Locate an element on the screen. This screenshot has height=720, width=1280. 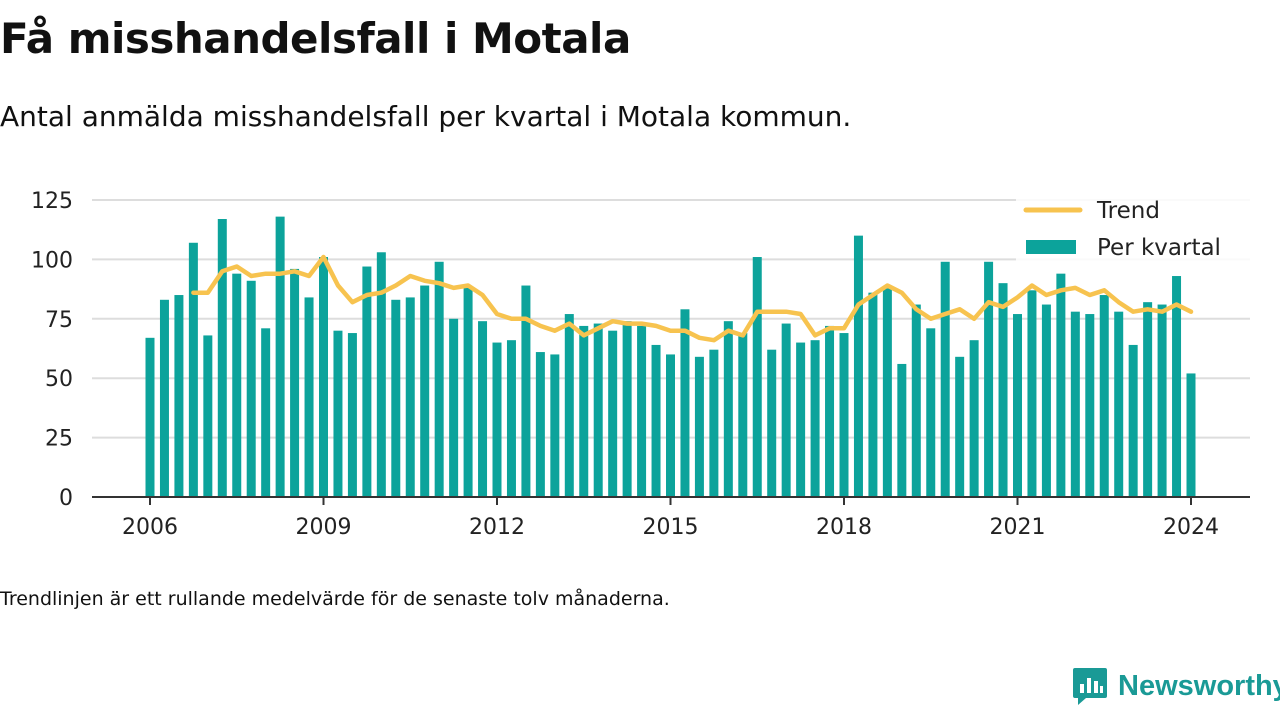
brand-name: Newsworthy is located at coordinates (1199, 685).